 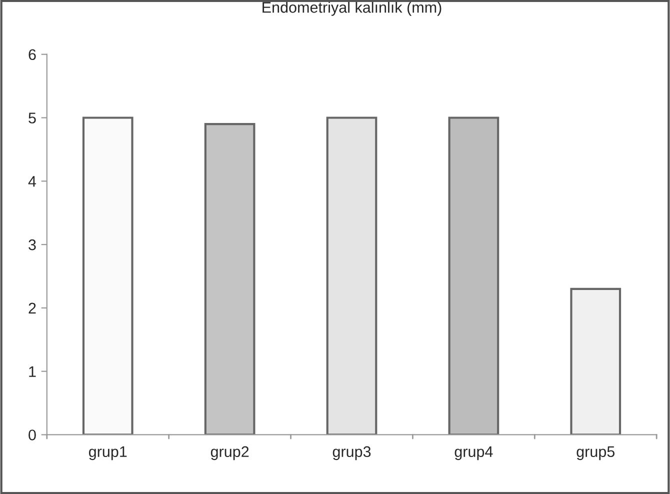 I want to click on x-tick-label: grup4, so click(x=473, y=453).